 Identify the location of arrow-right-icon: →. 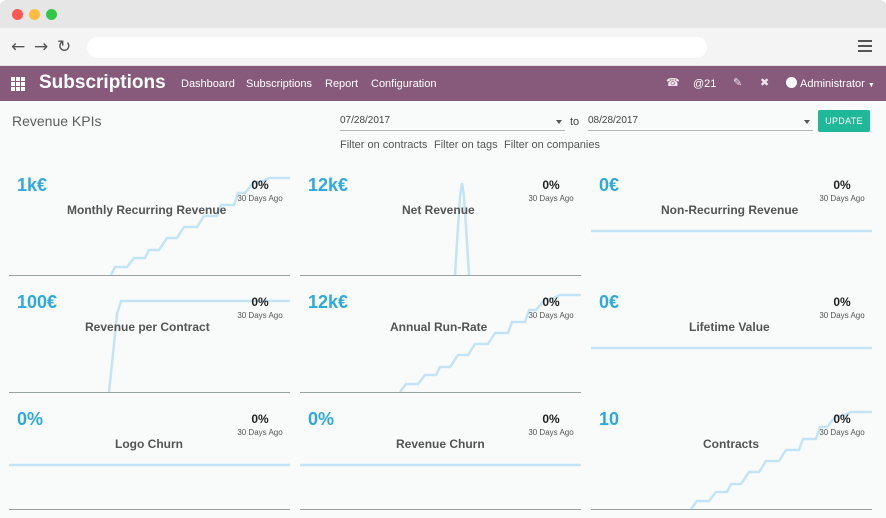
(41, 47).